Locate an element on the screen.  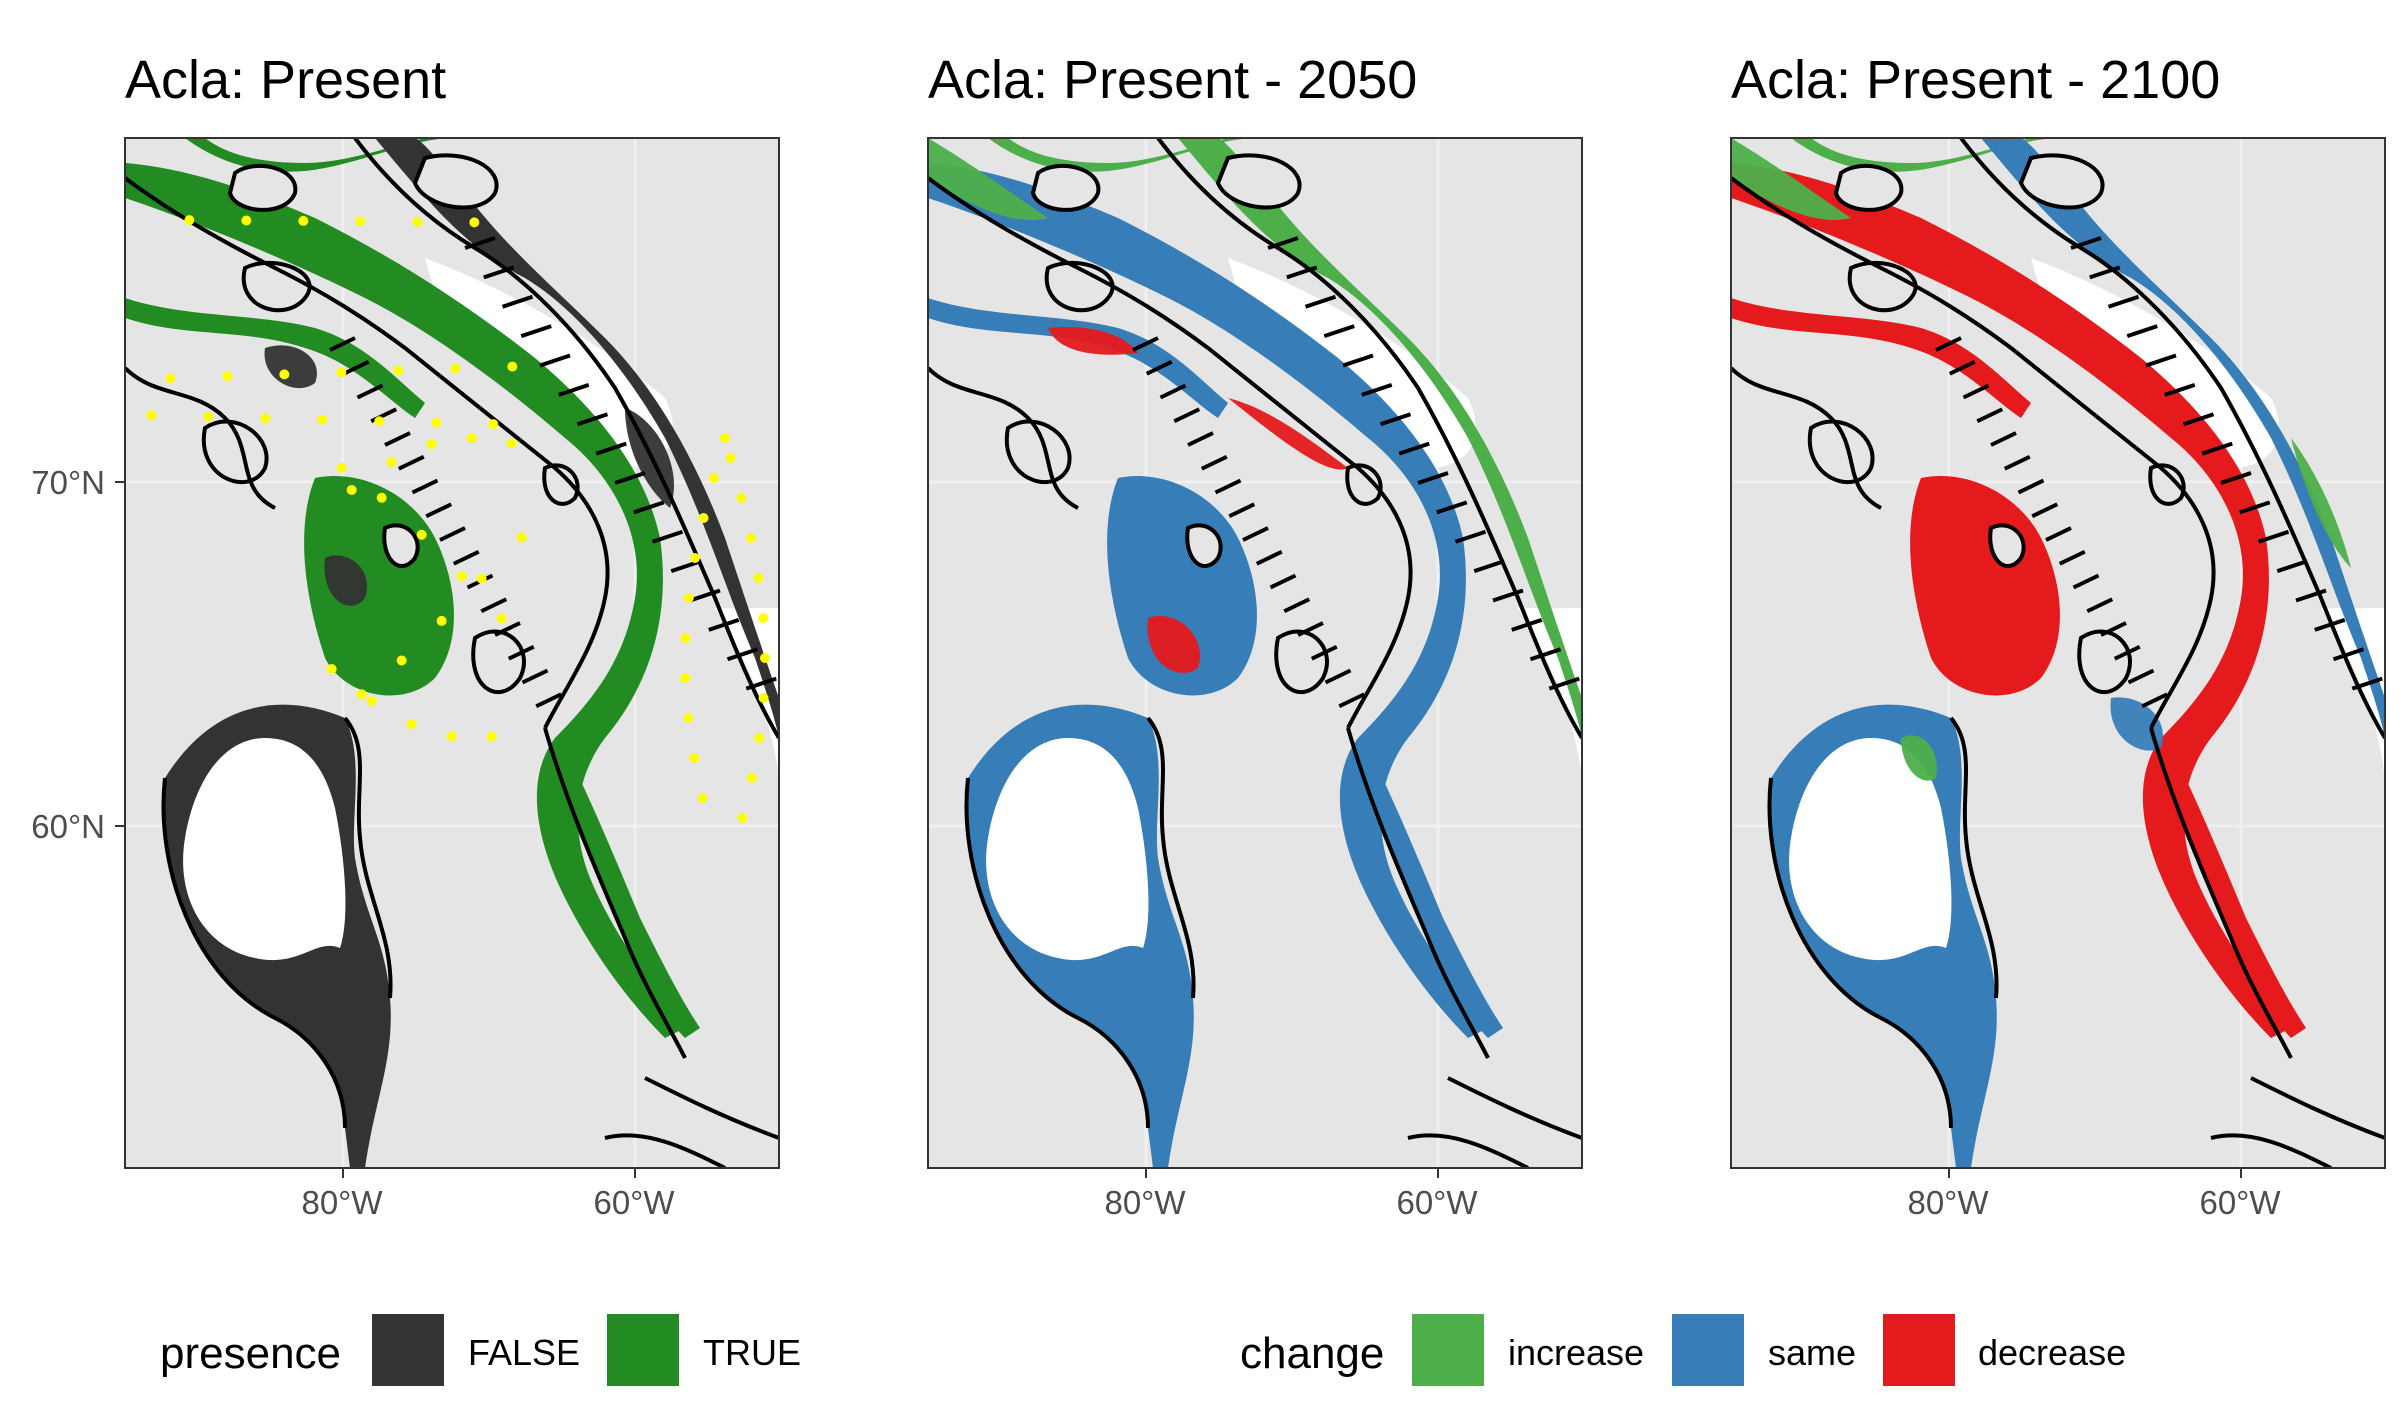
legend-swatch-true is located at coordinates (643, 1350).